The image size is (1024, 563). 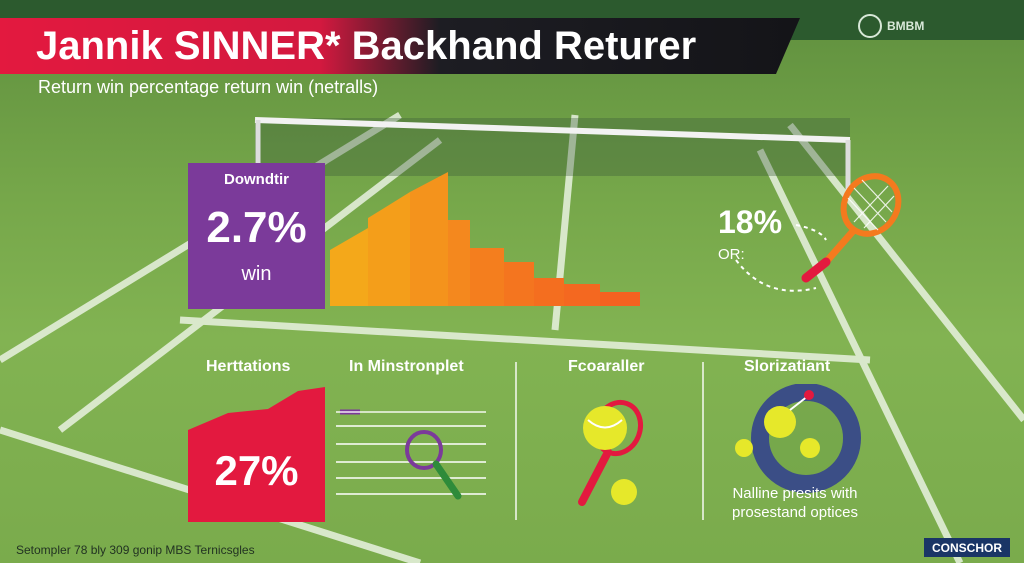 I want to click on section-label-c: Fcoaraller, so click(x=606, y=366).